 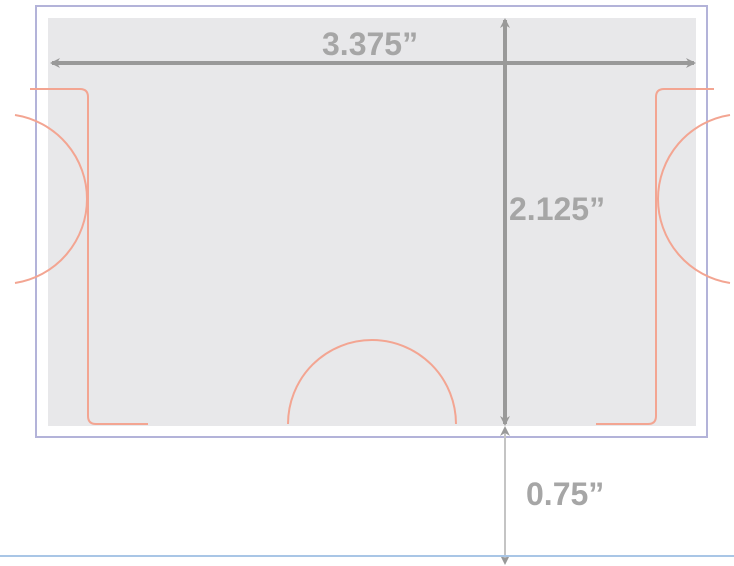 What do you see at coordinates (557, 209) in the screenshot?
I see `height-dimension-label: 2.125”` at bounding box center [557, 209].